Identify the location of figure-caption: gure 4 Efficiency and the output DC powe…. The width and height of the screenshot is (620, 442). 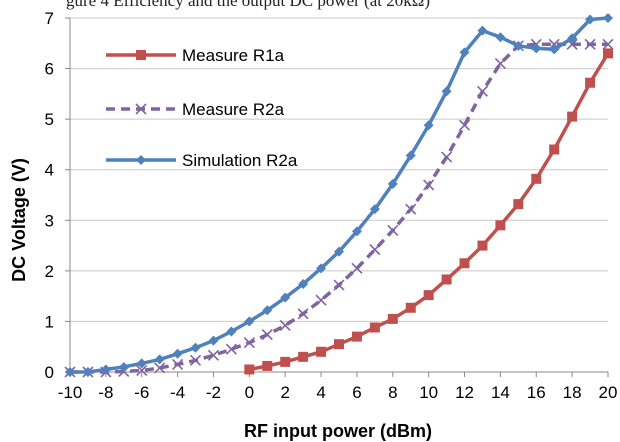
(310, 11).